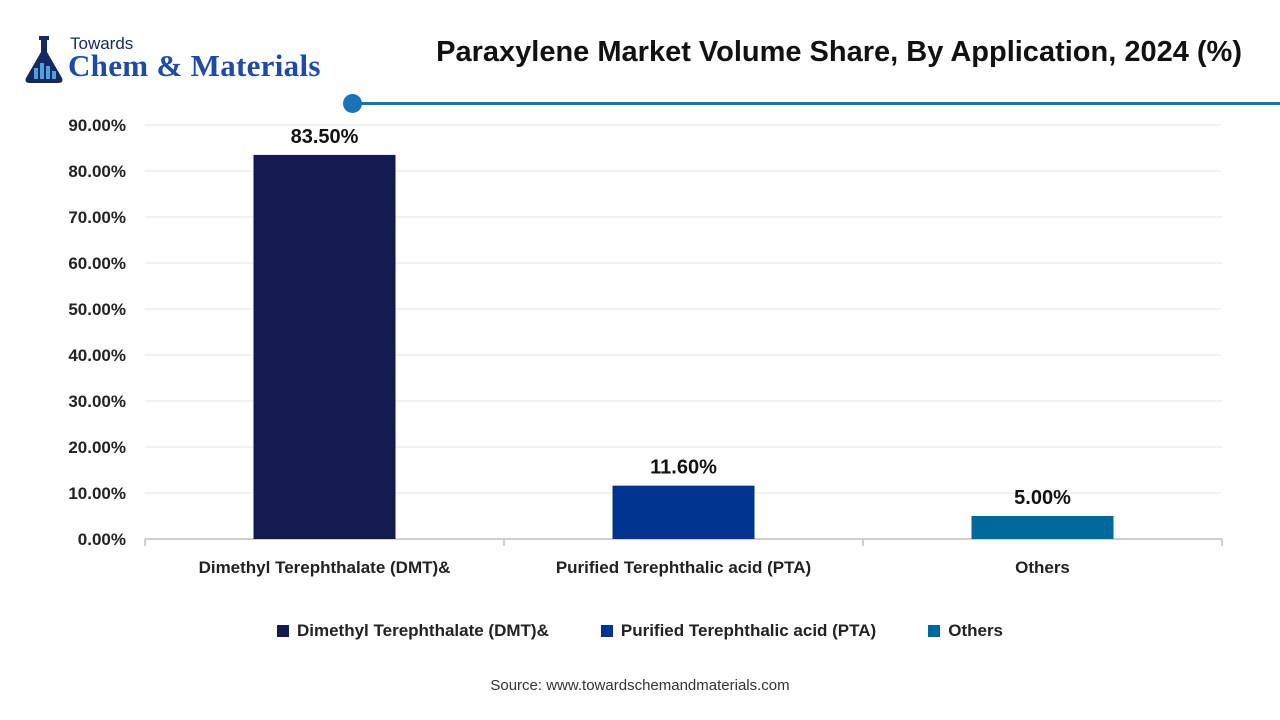 The width and height of the screenshot is (1280, 720). Describe the element at coordinates (97, 493) in the screenshot. I see `y-tick-label: 10.00%` at that location.